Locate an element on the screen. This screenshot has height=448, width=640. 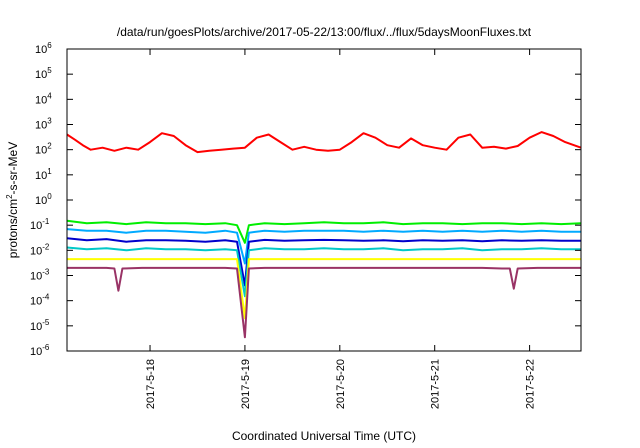
y-tick-label: 10⁻⁶ is located at coordinates (40, 350).